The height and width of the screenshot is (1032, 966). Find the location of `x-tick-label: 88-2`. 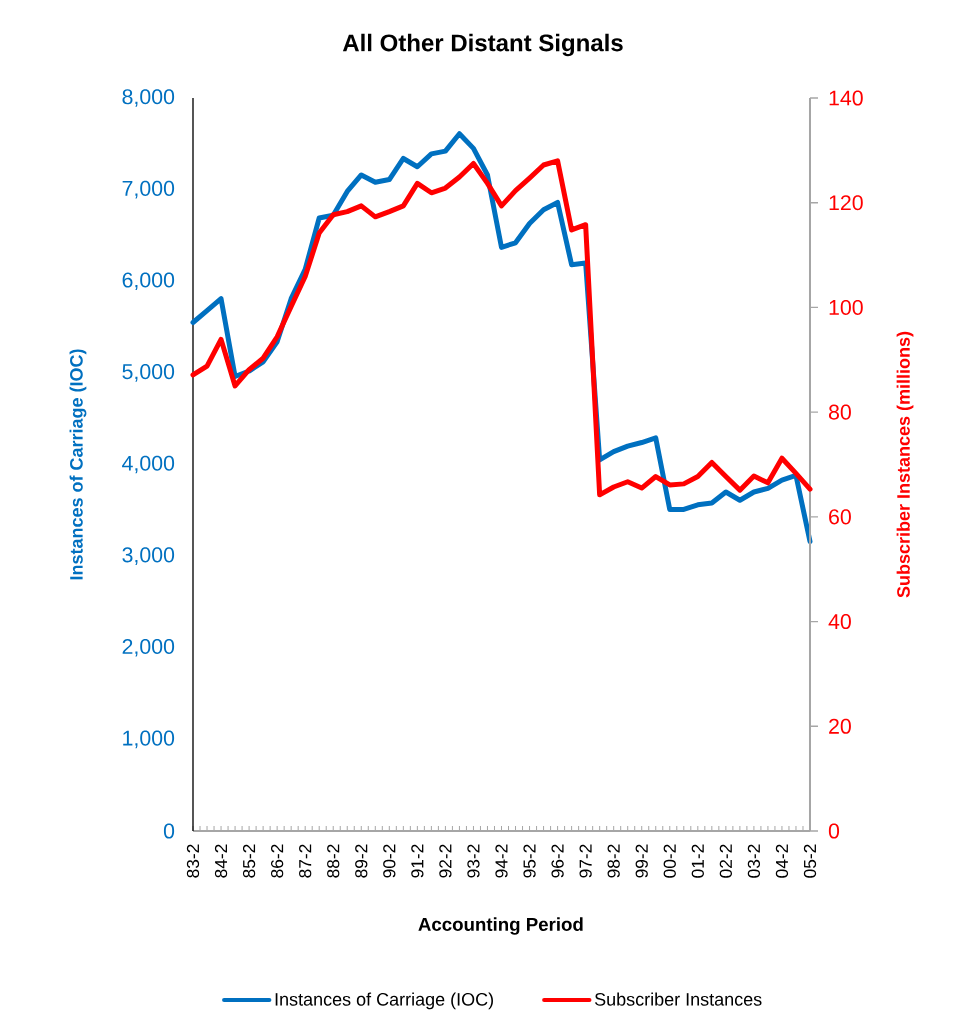

x-tick-label: 88-2 is located at coordinates (333, 861).